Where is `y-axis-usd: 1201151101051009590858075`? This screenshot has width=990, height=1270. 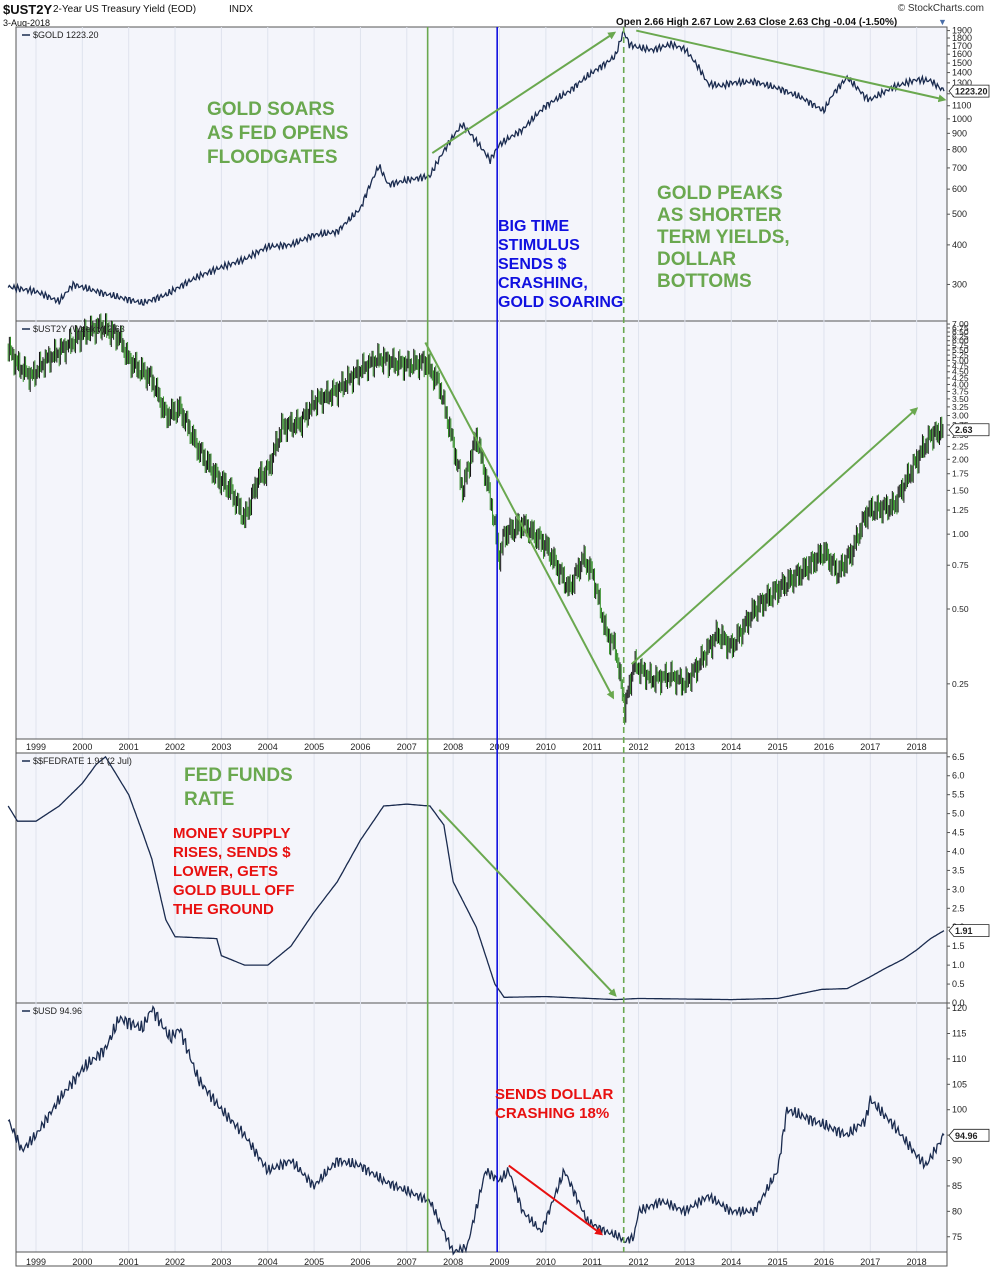 y-axis-usd: 1201151101051009590858075 is located at coordinates (957, 1122).